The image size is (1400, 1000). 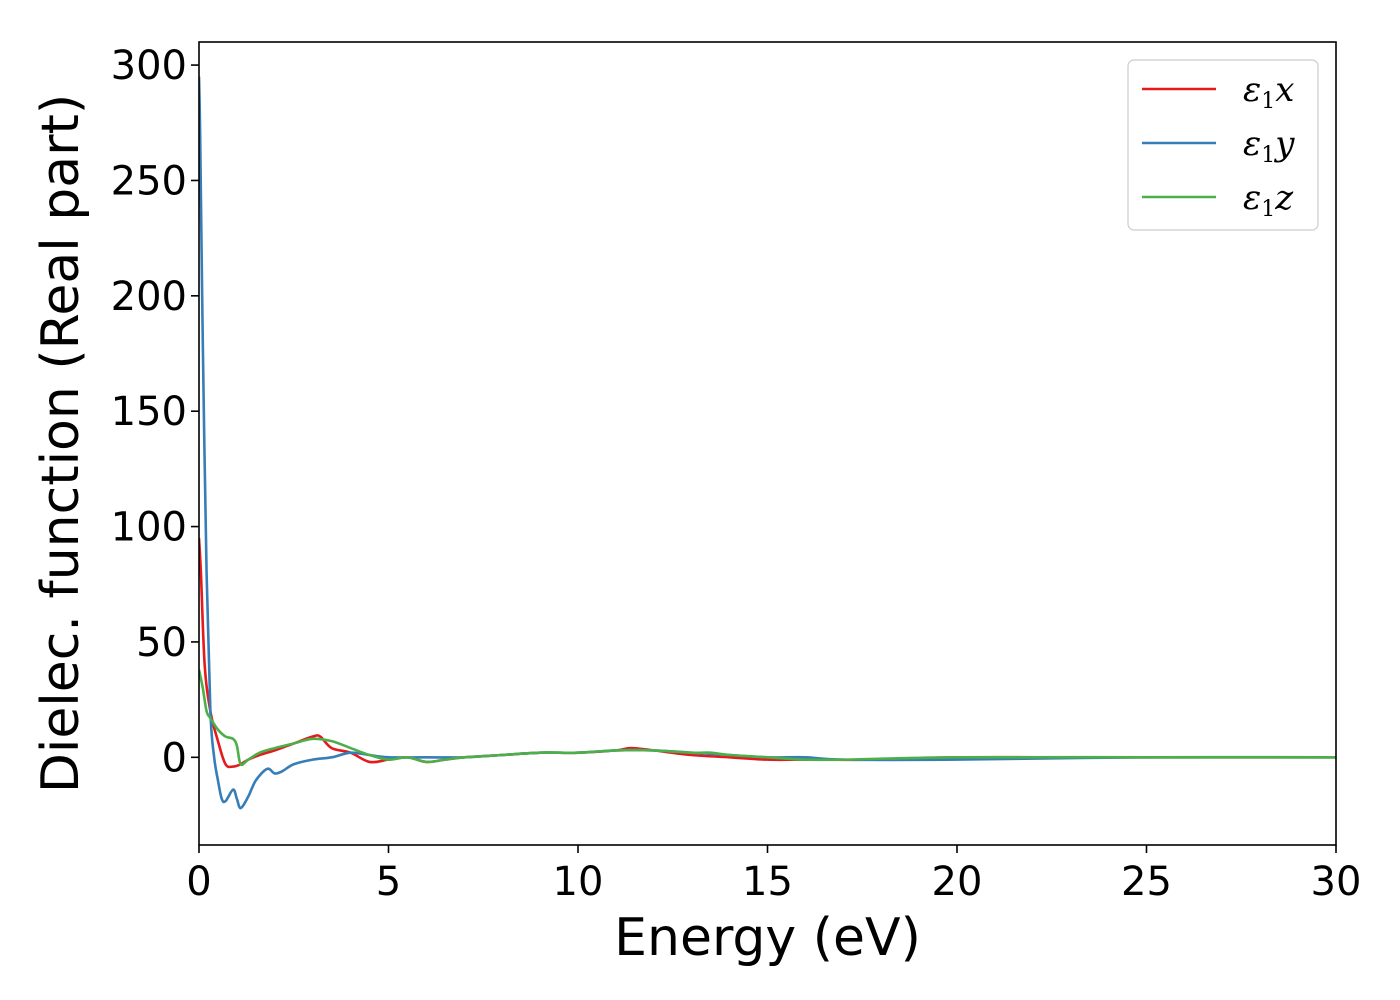 I want to click on y-tick-label: 50, so click(x=161, y=643).